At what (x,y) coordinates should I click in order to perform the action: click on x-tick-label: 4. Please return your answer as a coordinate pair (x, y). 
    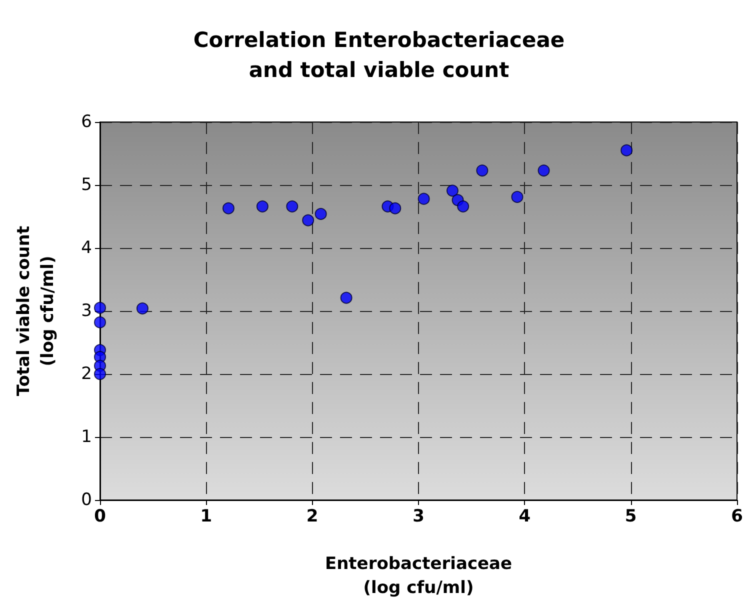
    Looking at the image, I should click on (524, 516).